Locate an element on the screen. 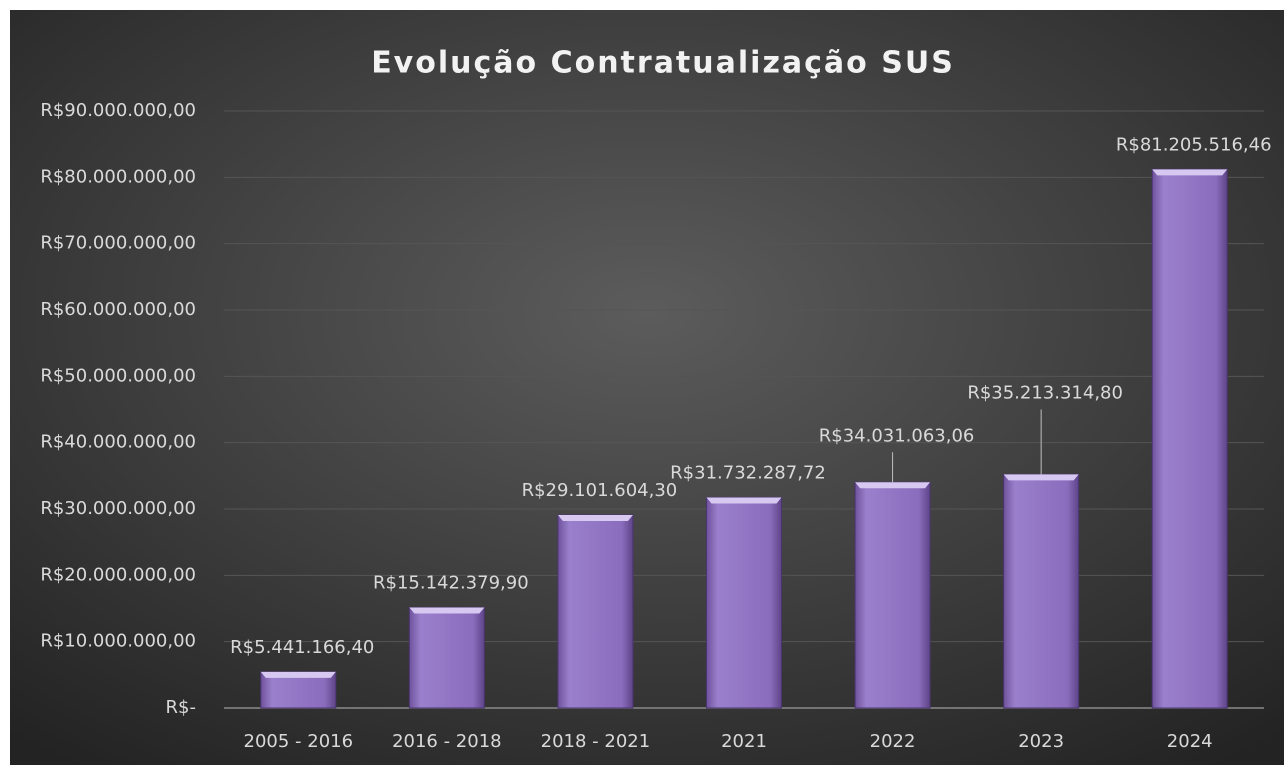  y-tick-label: R$90.000.000,00 is located at coordinates (118, 110).